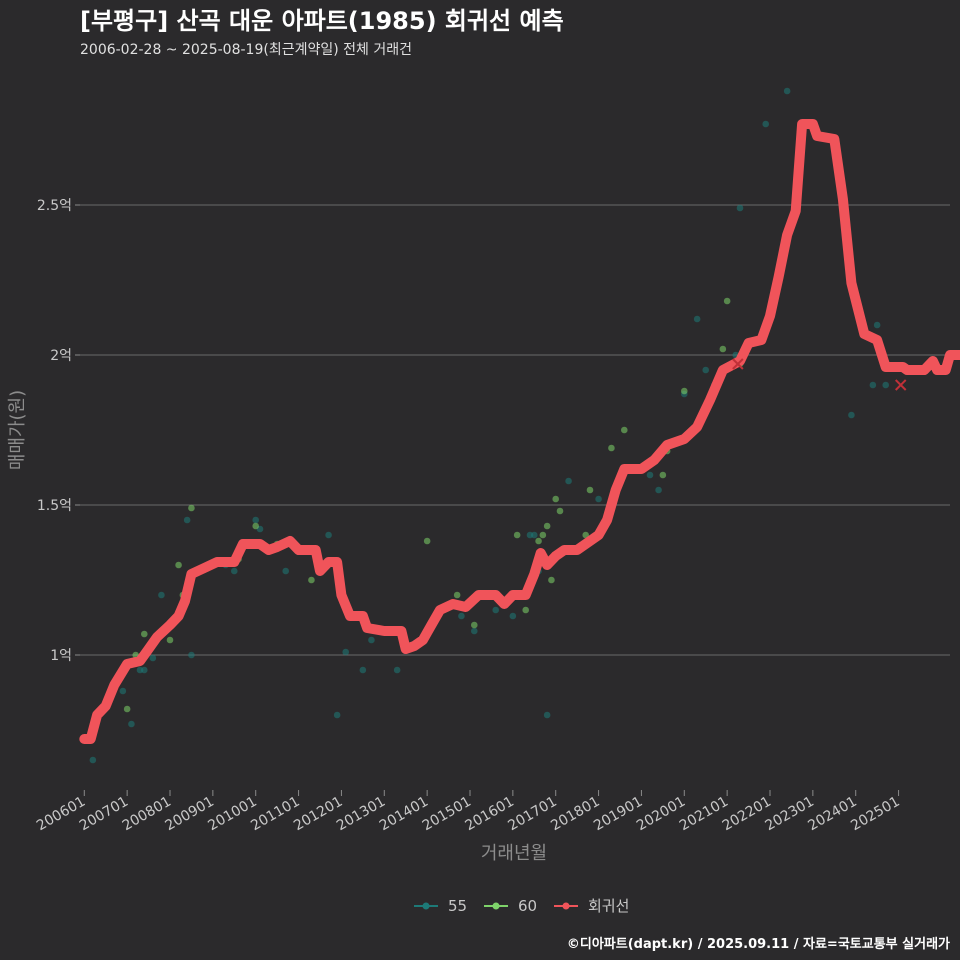  Describe the element at coordinates (54, 506) in the screenshot. I see `y-tick-label: 1.5억` at that location.